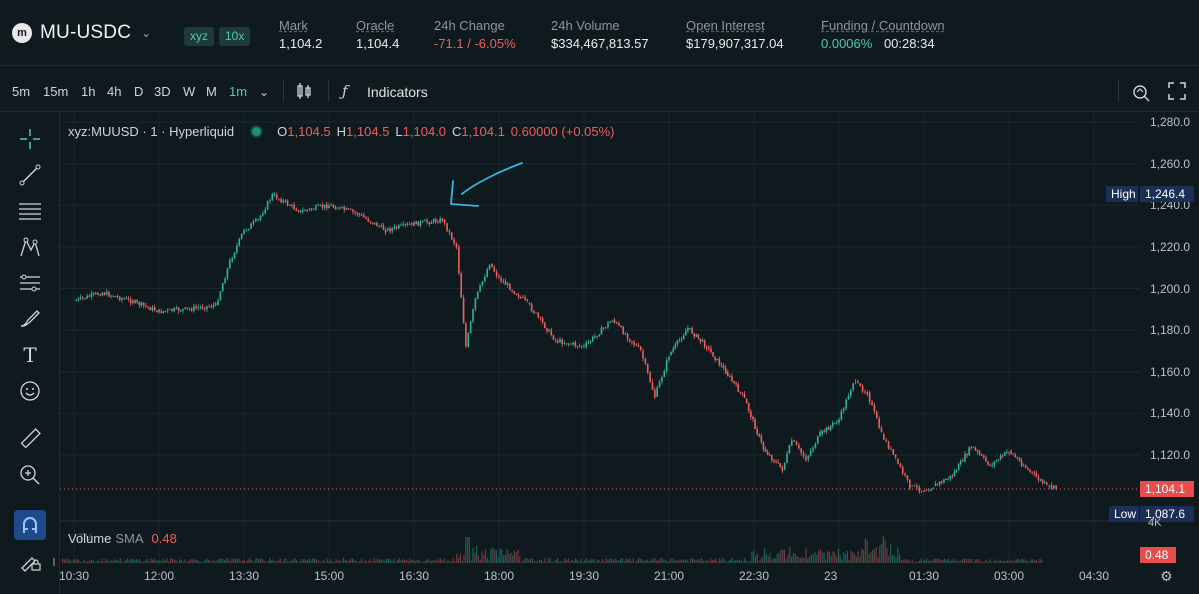 The image size is (1199, 594). Describe the element at coordinates (30, 475) in the screenshot. I see `zoom-in-icon` at that location.